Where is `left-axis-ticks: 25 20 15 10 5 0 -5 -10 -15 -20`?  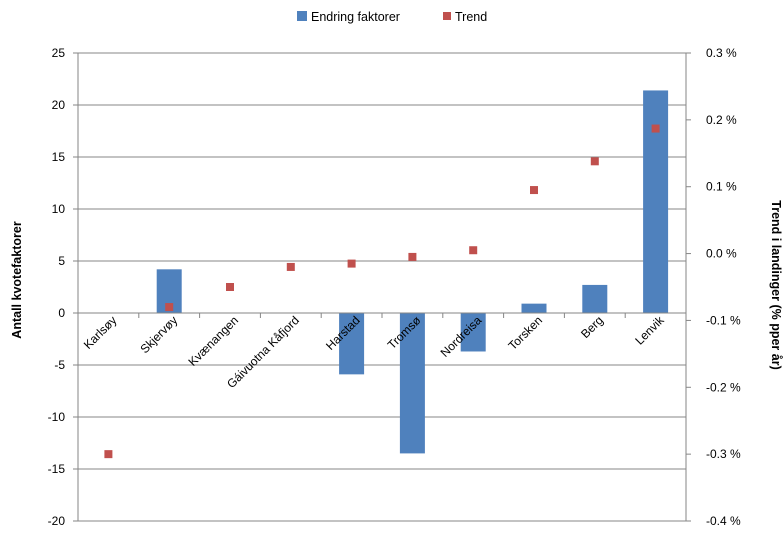
left-axis-ticks: 25 20 15 10 5 0 -5 -10 -15 -20 is located at coordinates (63, 287).